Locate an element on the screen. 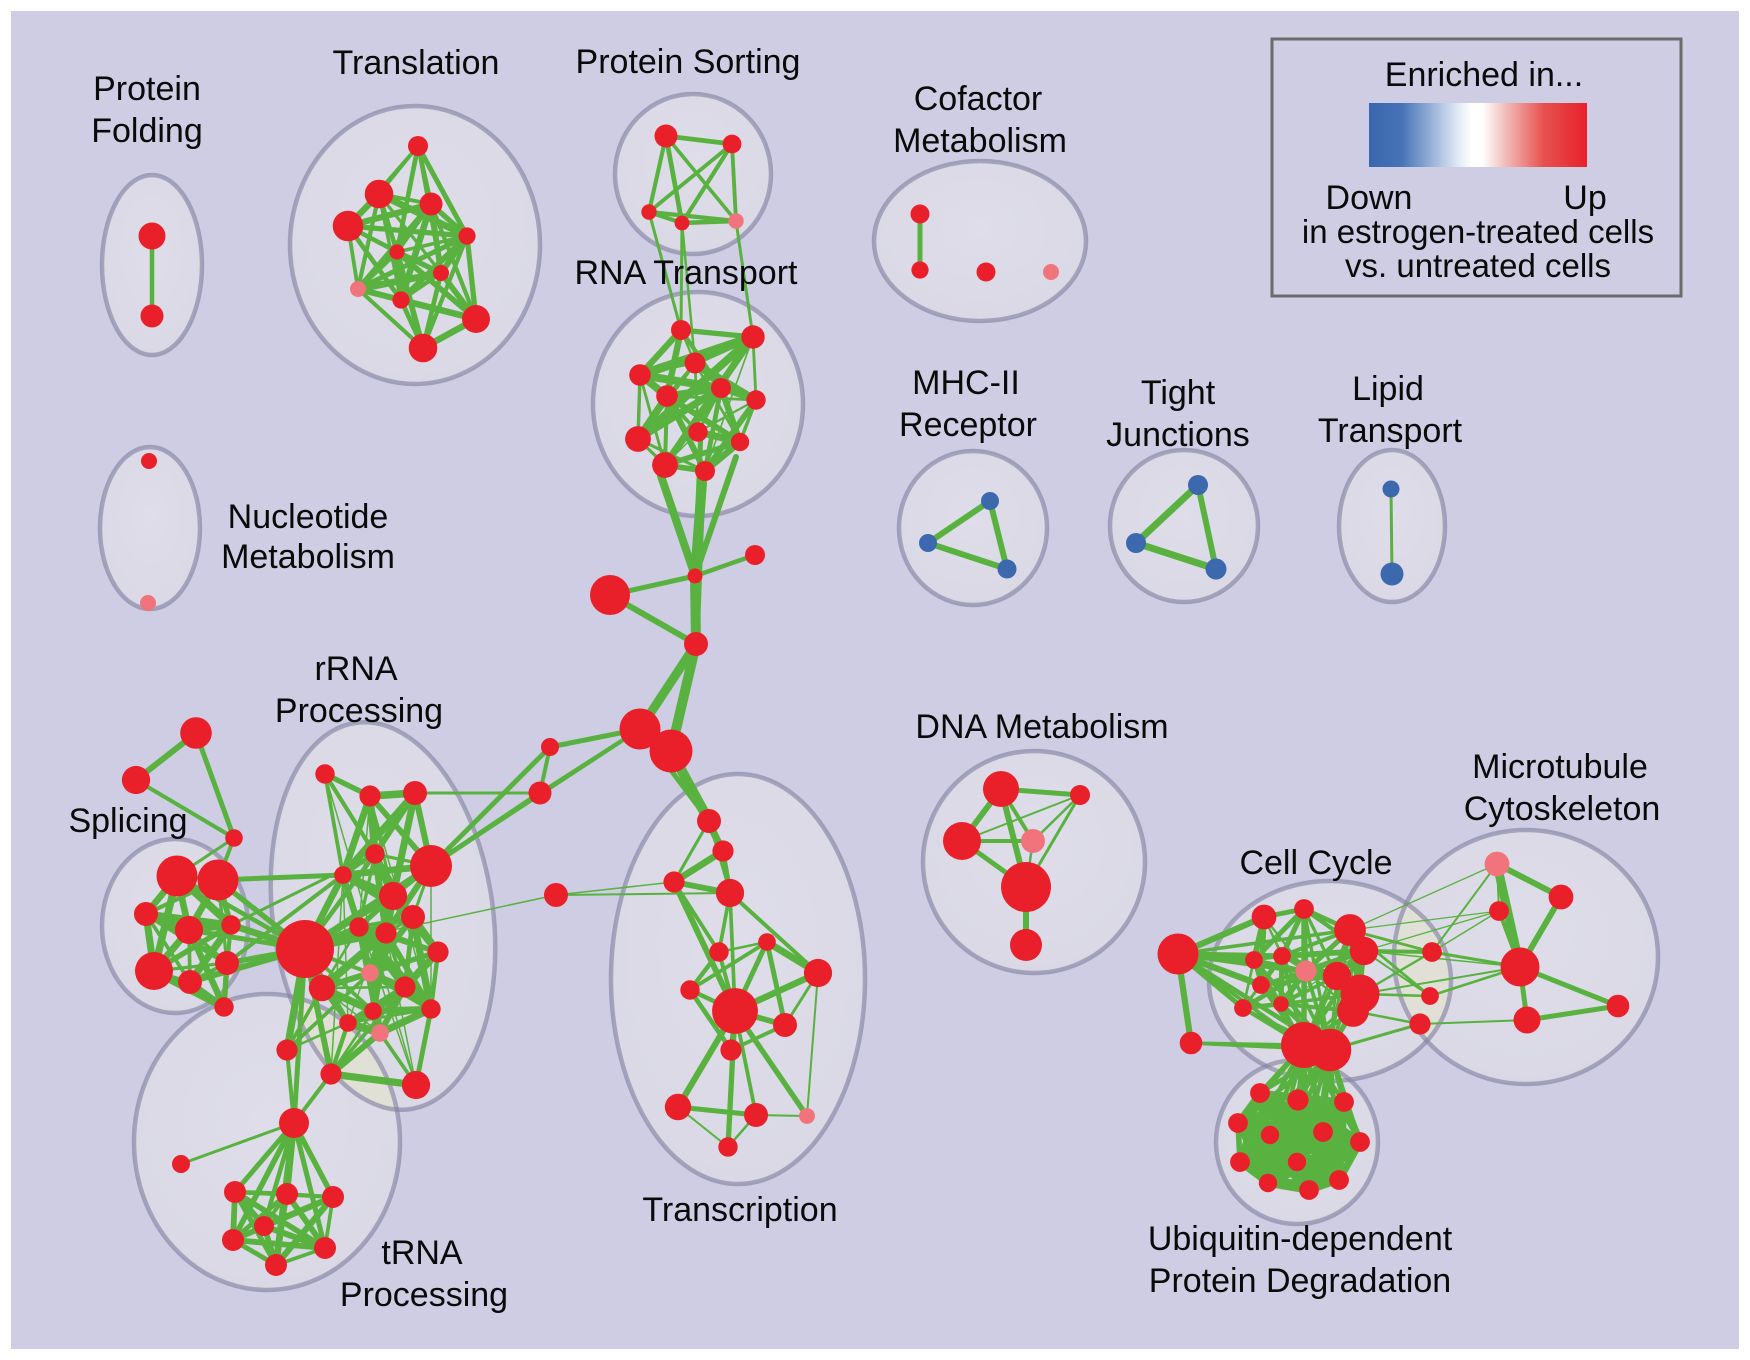 This screenshot has height=1360, width=1750. svg-text: Cytoskeleton is located at coordinates (1562, 809).